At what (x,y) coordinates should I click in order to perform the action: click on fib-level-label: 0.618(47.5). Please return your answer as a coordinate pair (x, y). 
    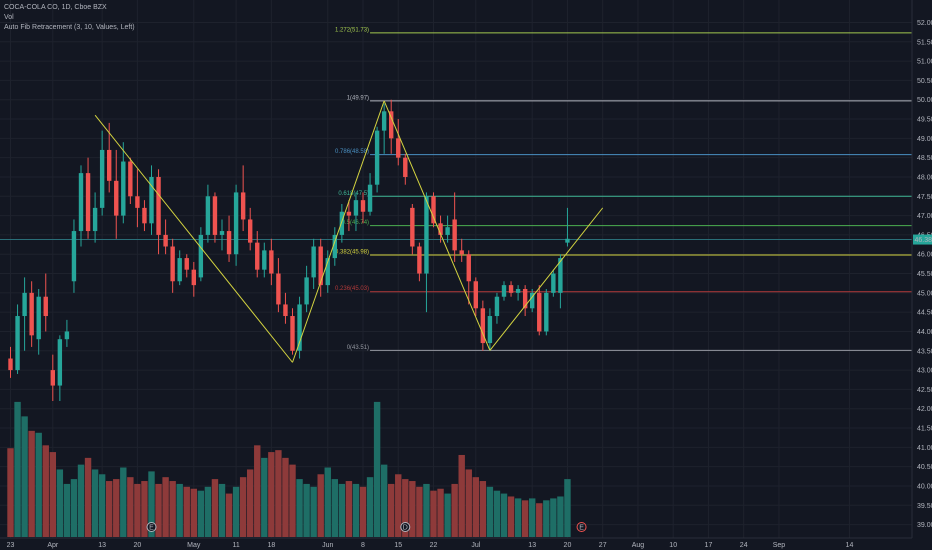
    Looking at the image, I should click on (353, 194).